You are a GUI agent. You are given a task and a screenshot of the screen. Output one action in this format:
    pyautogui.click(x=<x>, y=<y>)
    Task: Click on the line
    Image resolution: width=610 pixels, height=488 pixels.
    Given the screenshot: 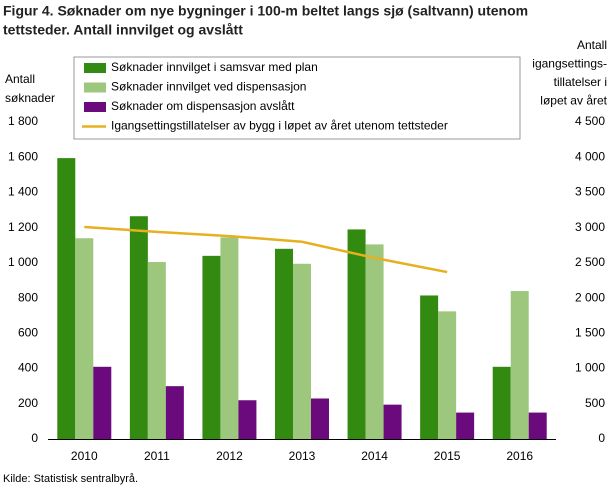 What is the action you would take?
    pyautogui.click(x=266, y=249)
    